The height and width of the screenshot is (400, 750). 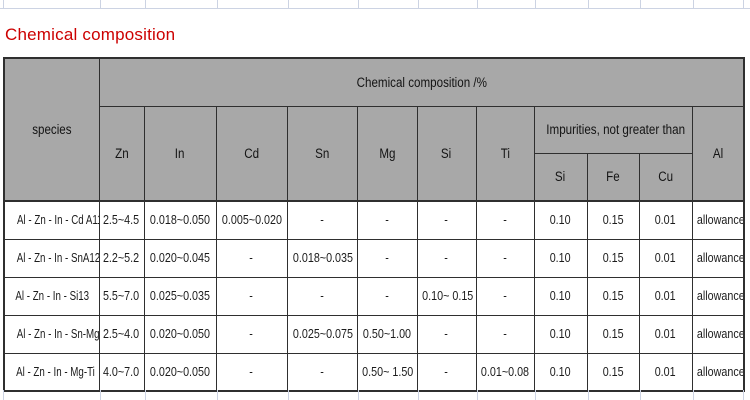 I want to click on header-in: In, so click(x=180, y=153).